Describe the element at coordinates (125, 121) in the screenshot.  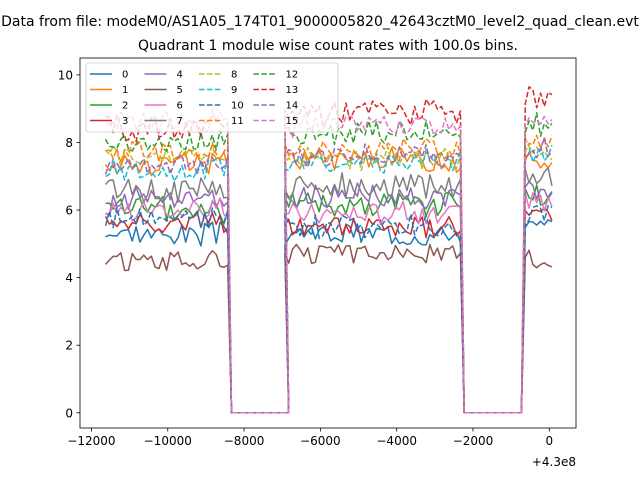
I see `legend-label-3: 3` at that location.